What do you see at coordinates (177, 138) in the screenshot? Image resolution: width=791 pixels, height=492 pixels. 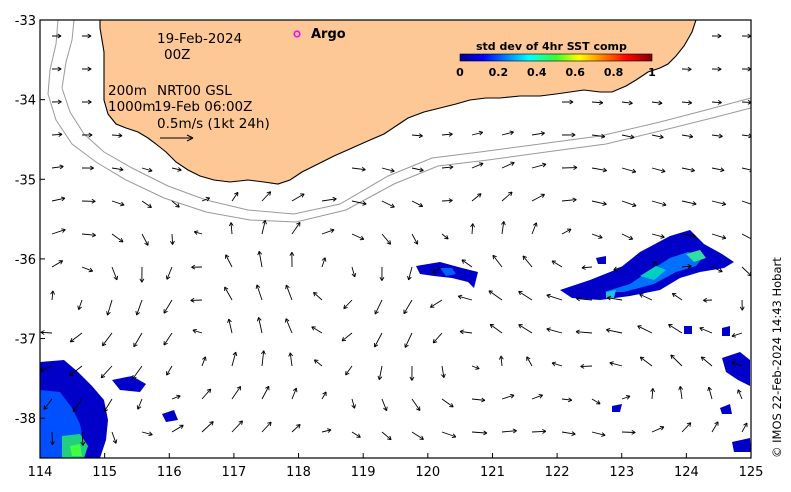 I see `scale-arrow` at bounding box center [177, 138].